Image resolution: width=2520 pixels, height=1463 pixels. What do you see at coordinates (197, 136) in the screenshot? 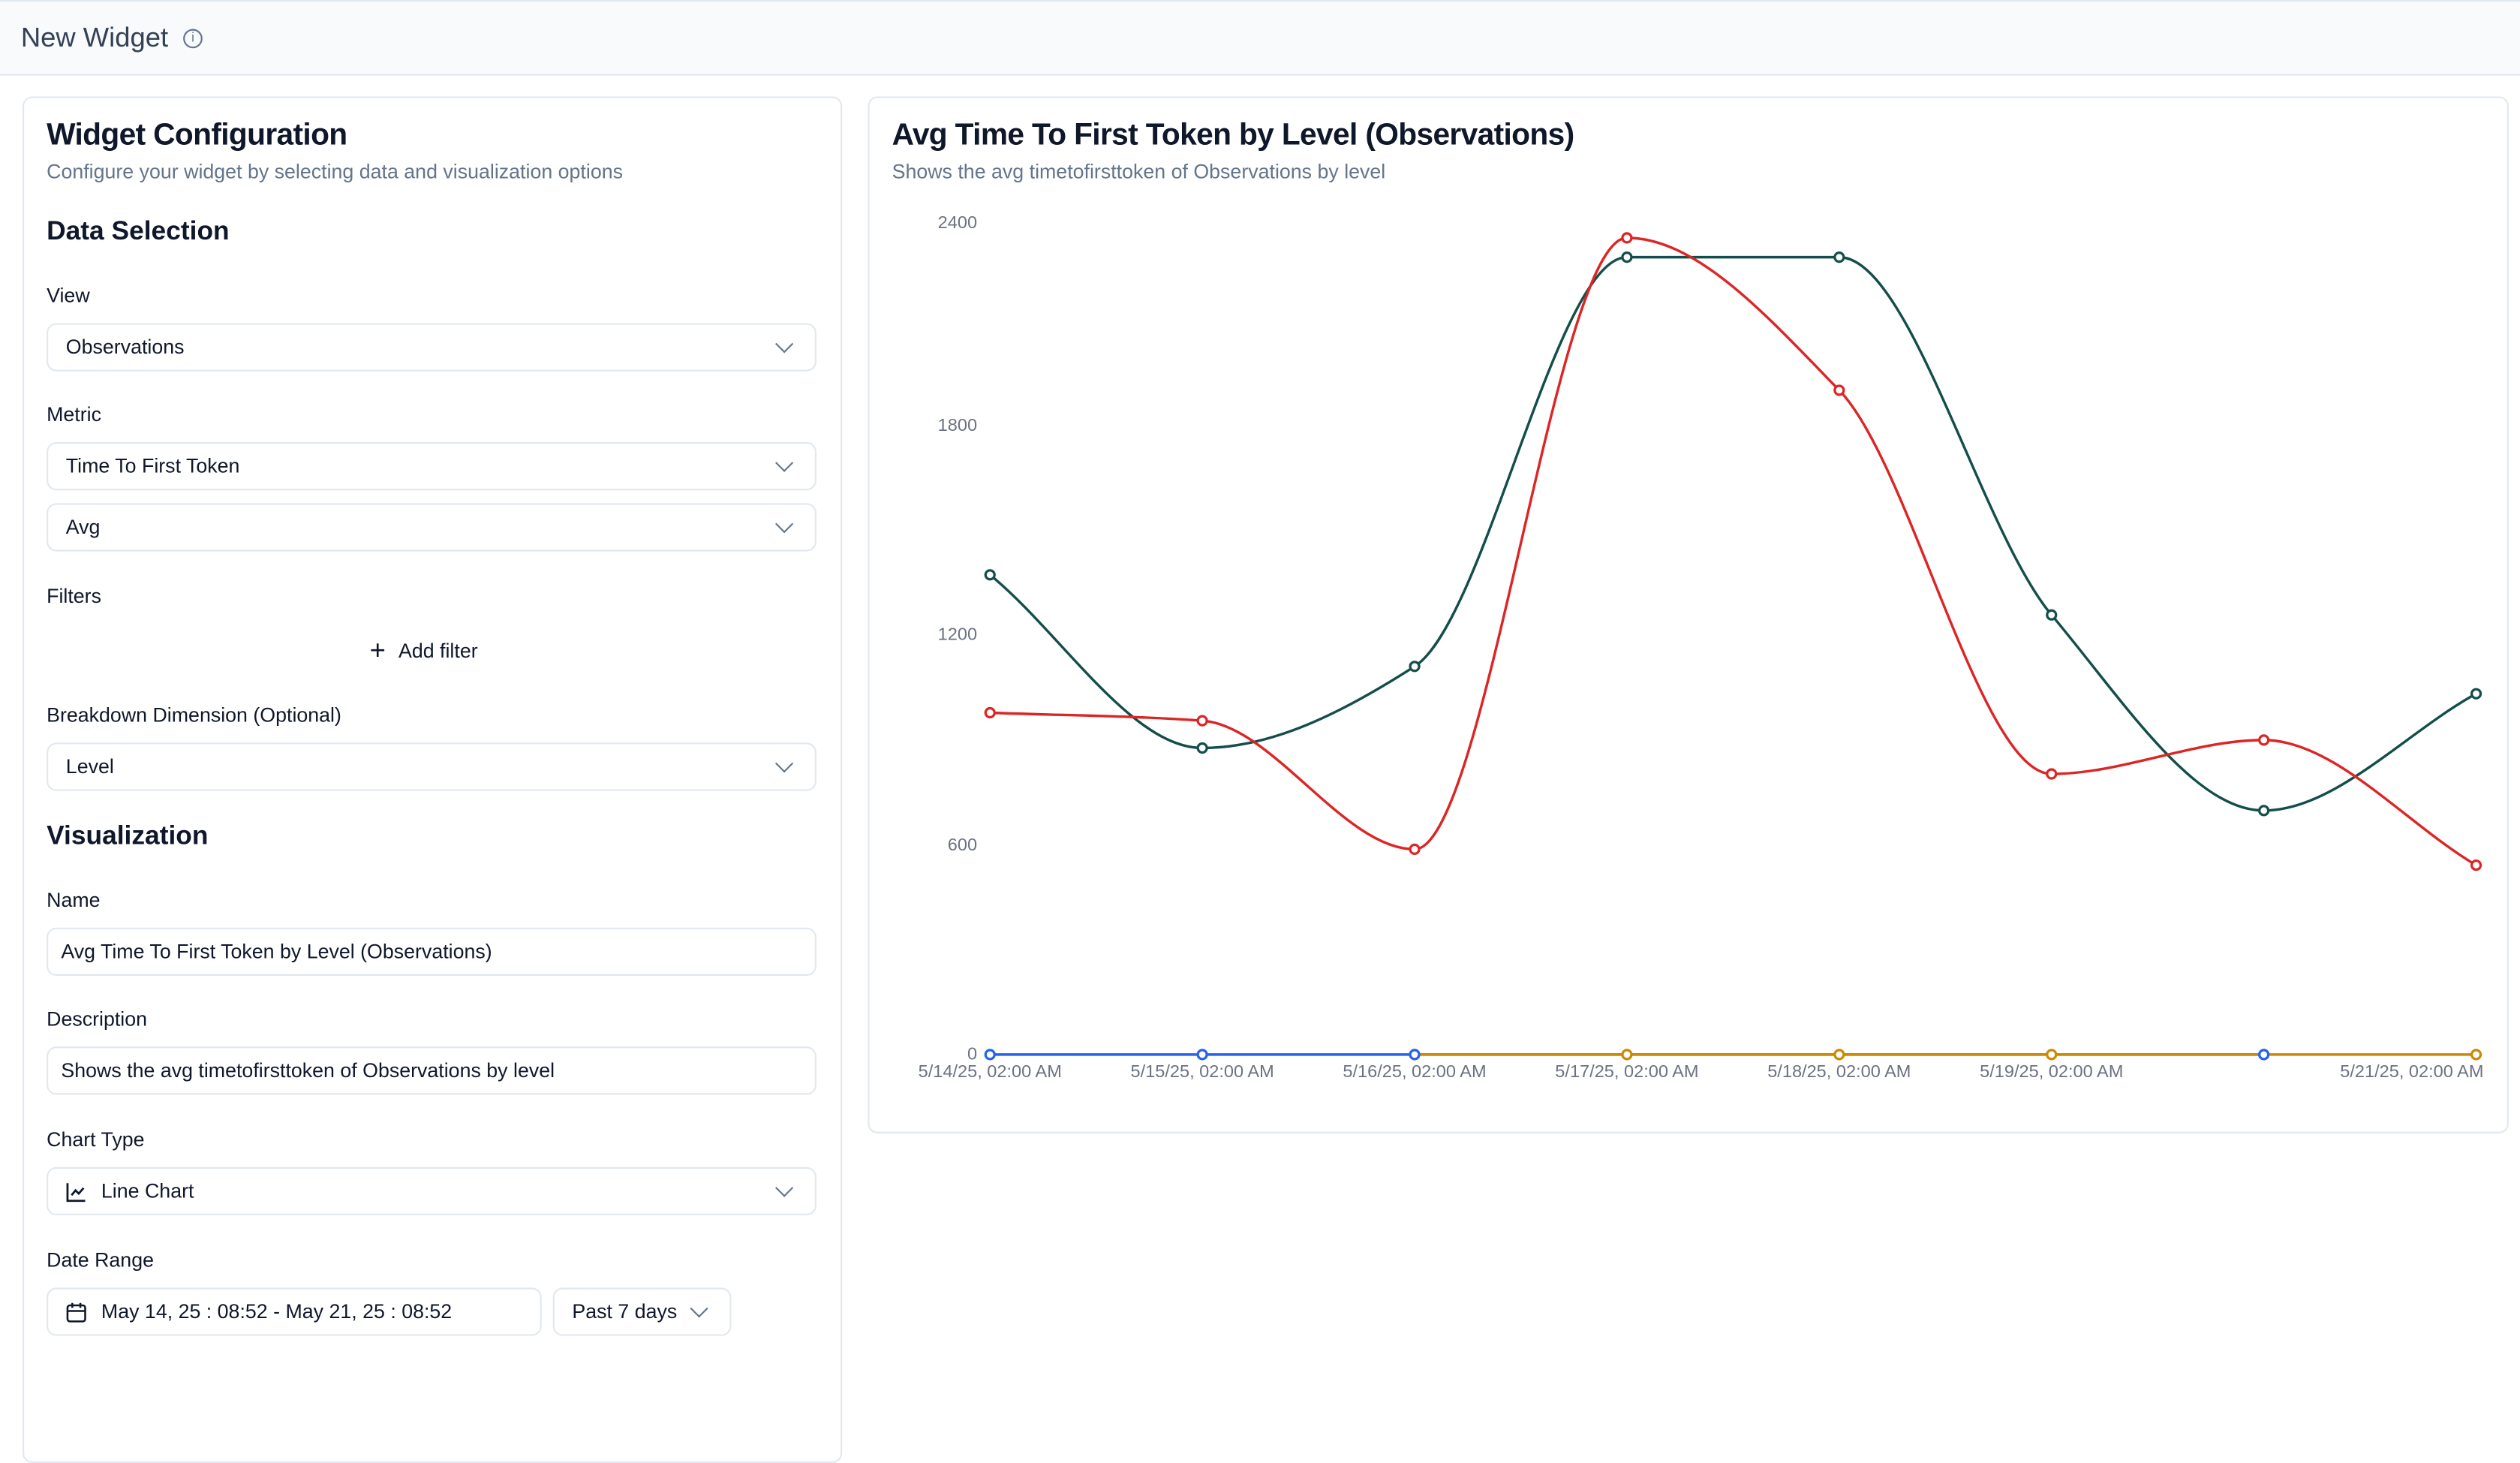
I see `config-title: Widget Configuration` at bounding box center [197, 136].